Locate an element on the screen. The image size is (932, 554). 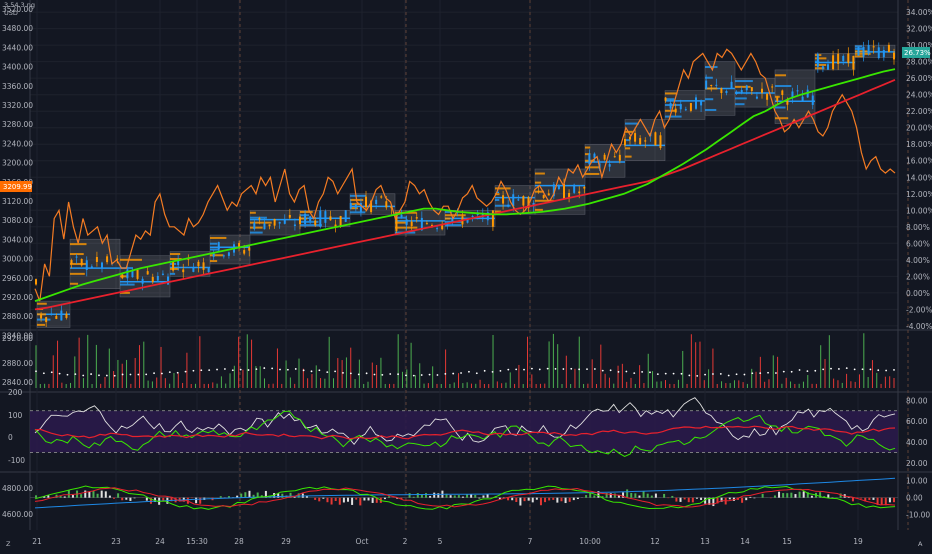
z-icon: Z is located at coordinates (8, 544).